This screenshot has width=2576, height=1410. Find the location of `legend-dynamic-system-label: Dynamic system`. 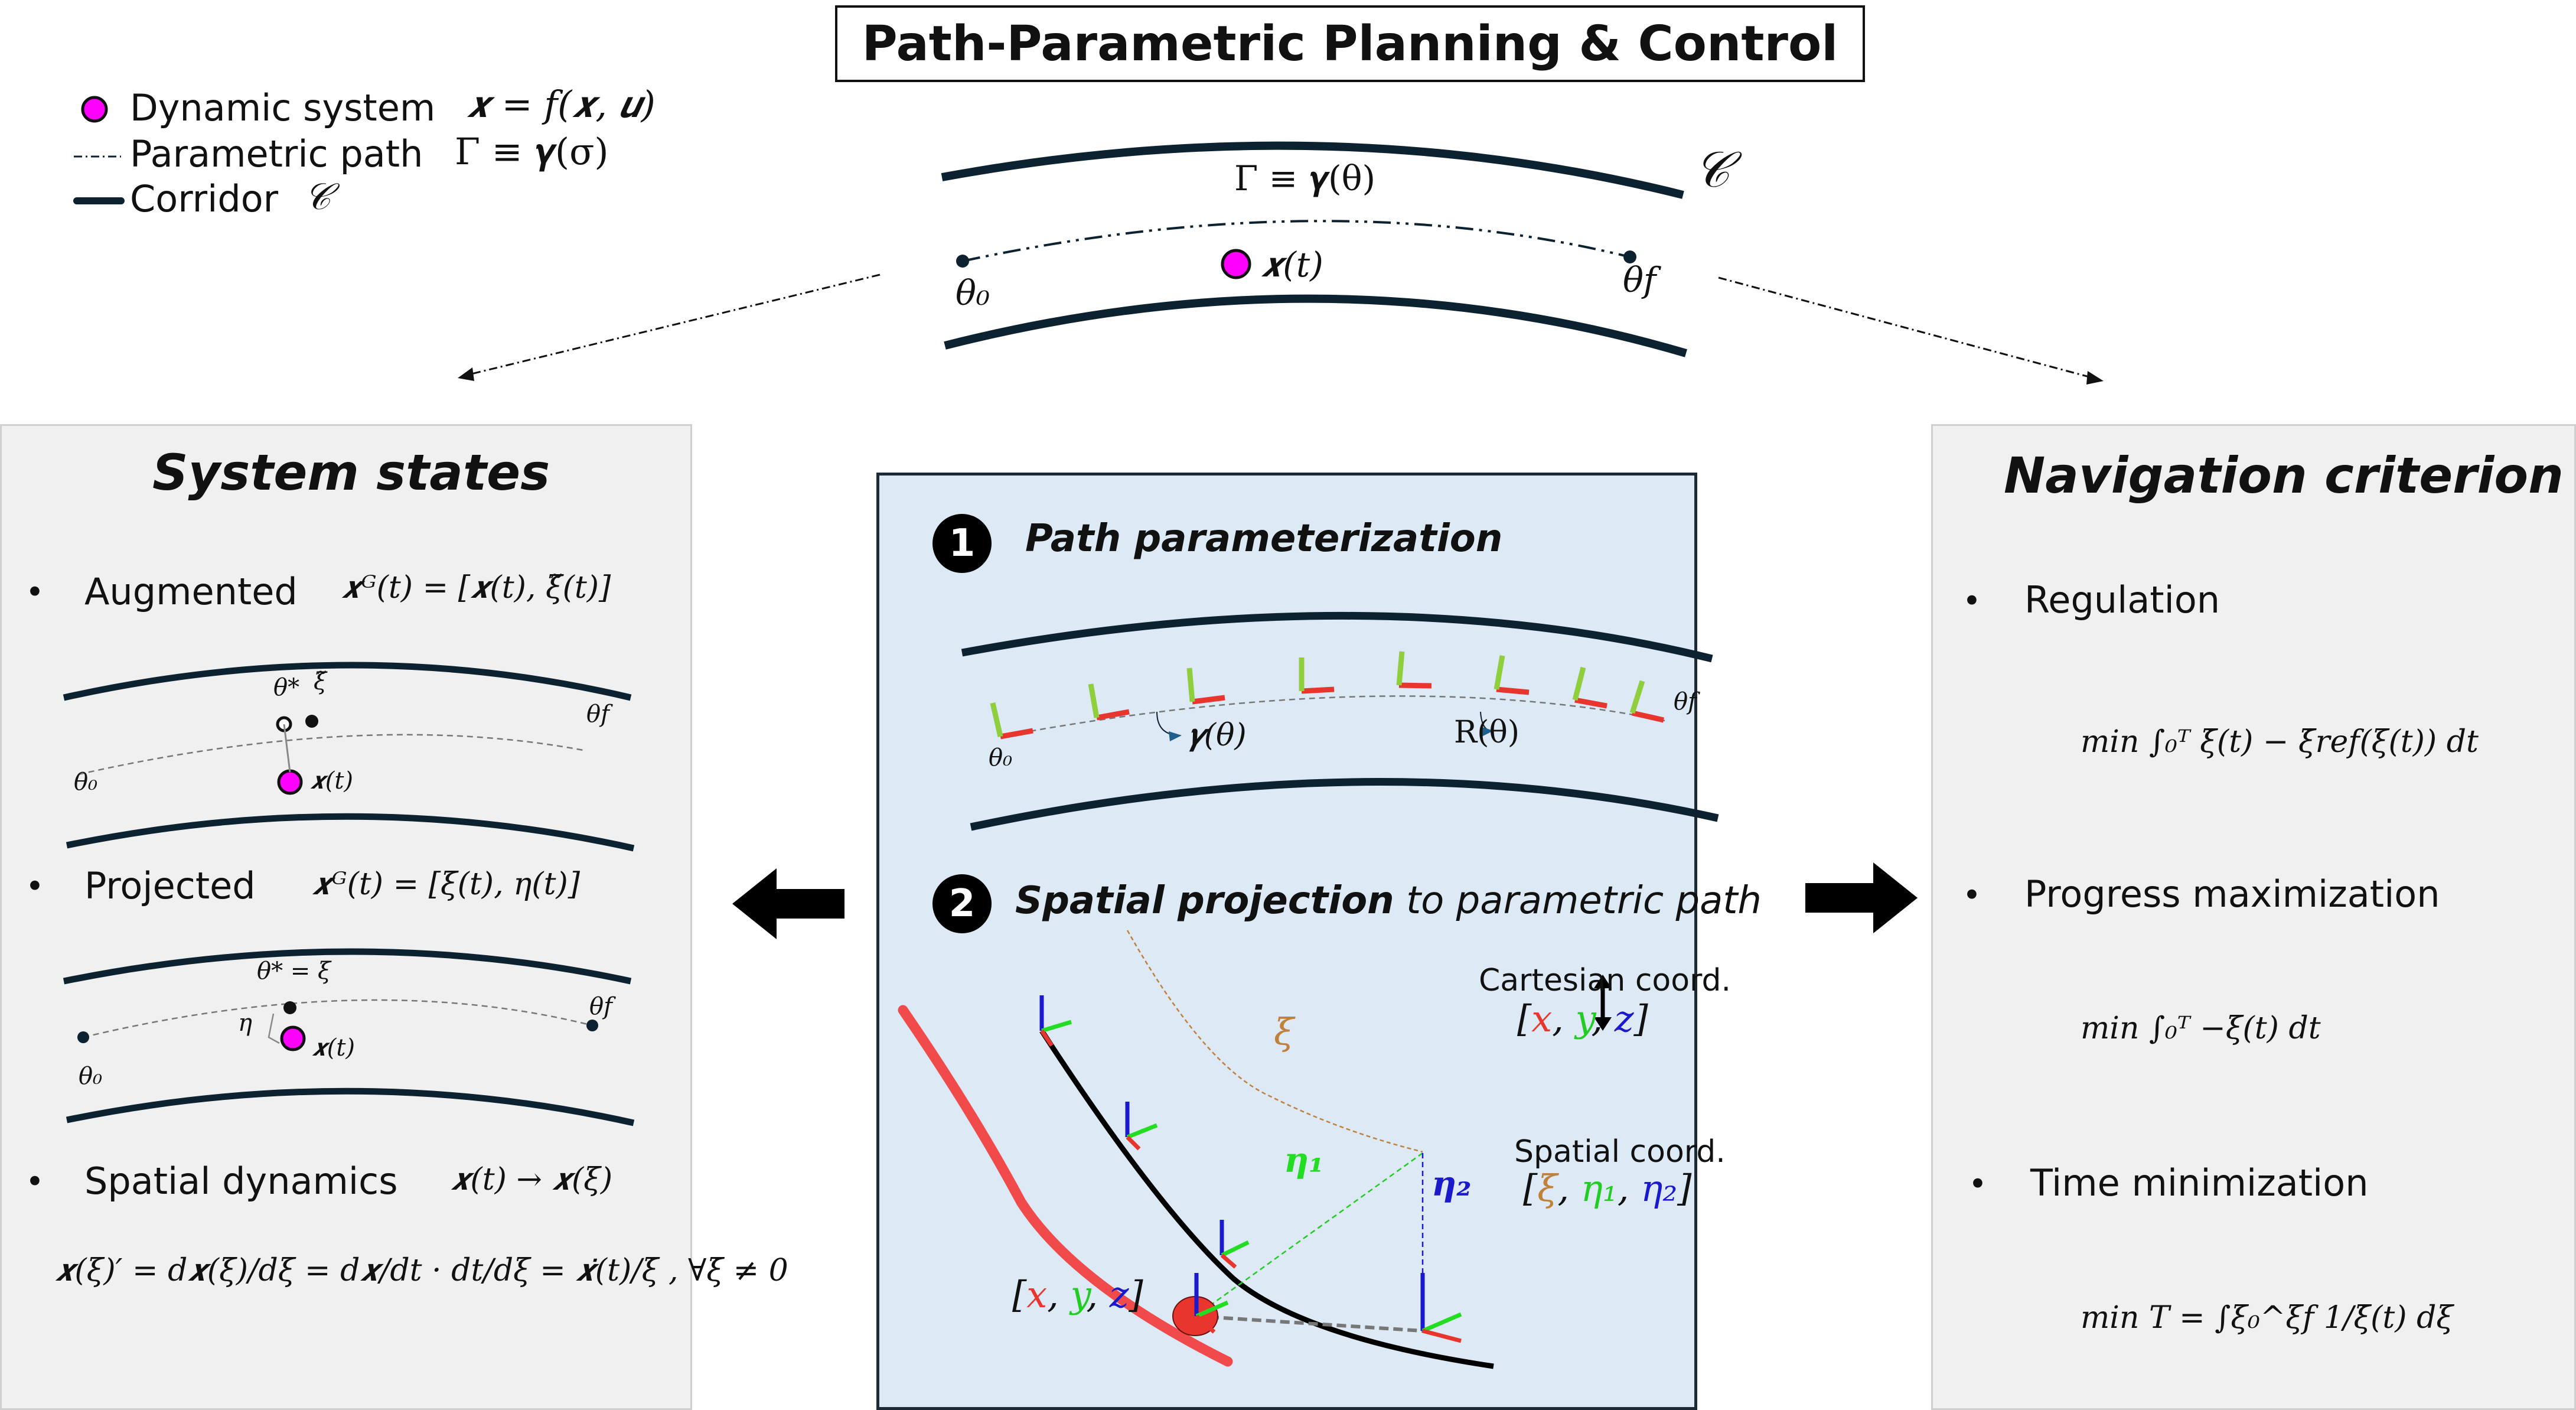

legend-dynamic-system-label: Dynamic system is located at coordinates (283, 108).